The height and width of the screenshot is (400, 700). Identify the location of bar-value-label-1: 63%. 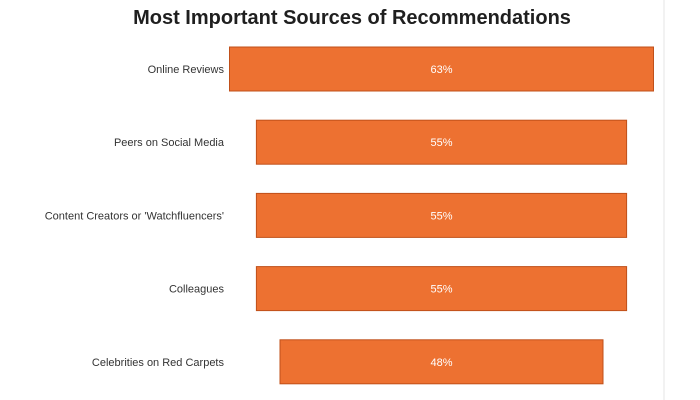
(441, 70).